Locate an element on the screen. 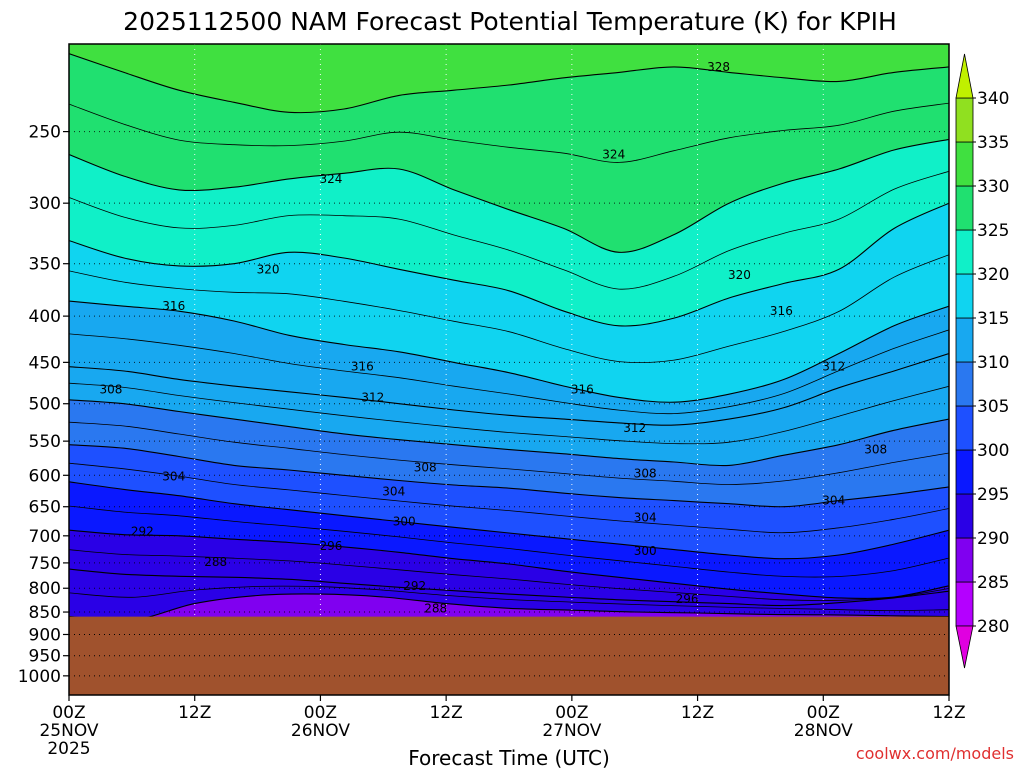 The height and width of the screenshot is (768, 1024). y-tick-label: 550 is located at coordinates (45, 442).